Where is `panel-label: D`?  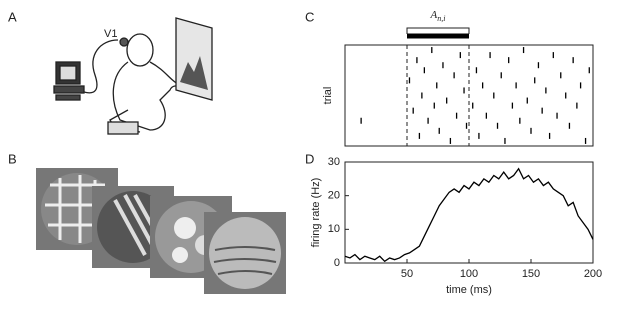
panel-label: D is located at coordinates (309, 158).